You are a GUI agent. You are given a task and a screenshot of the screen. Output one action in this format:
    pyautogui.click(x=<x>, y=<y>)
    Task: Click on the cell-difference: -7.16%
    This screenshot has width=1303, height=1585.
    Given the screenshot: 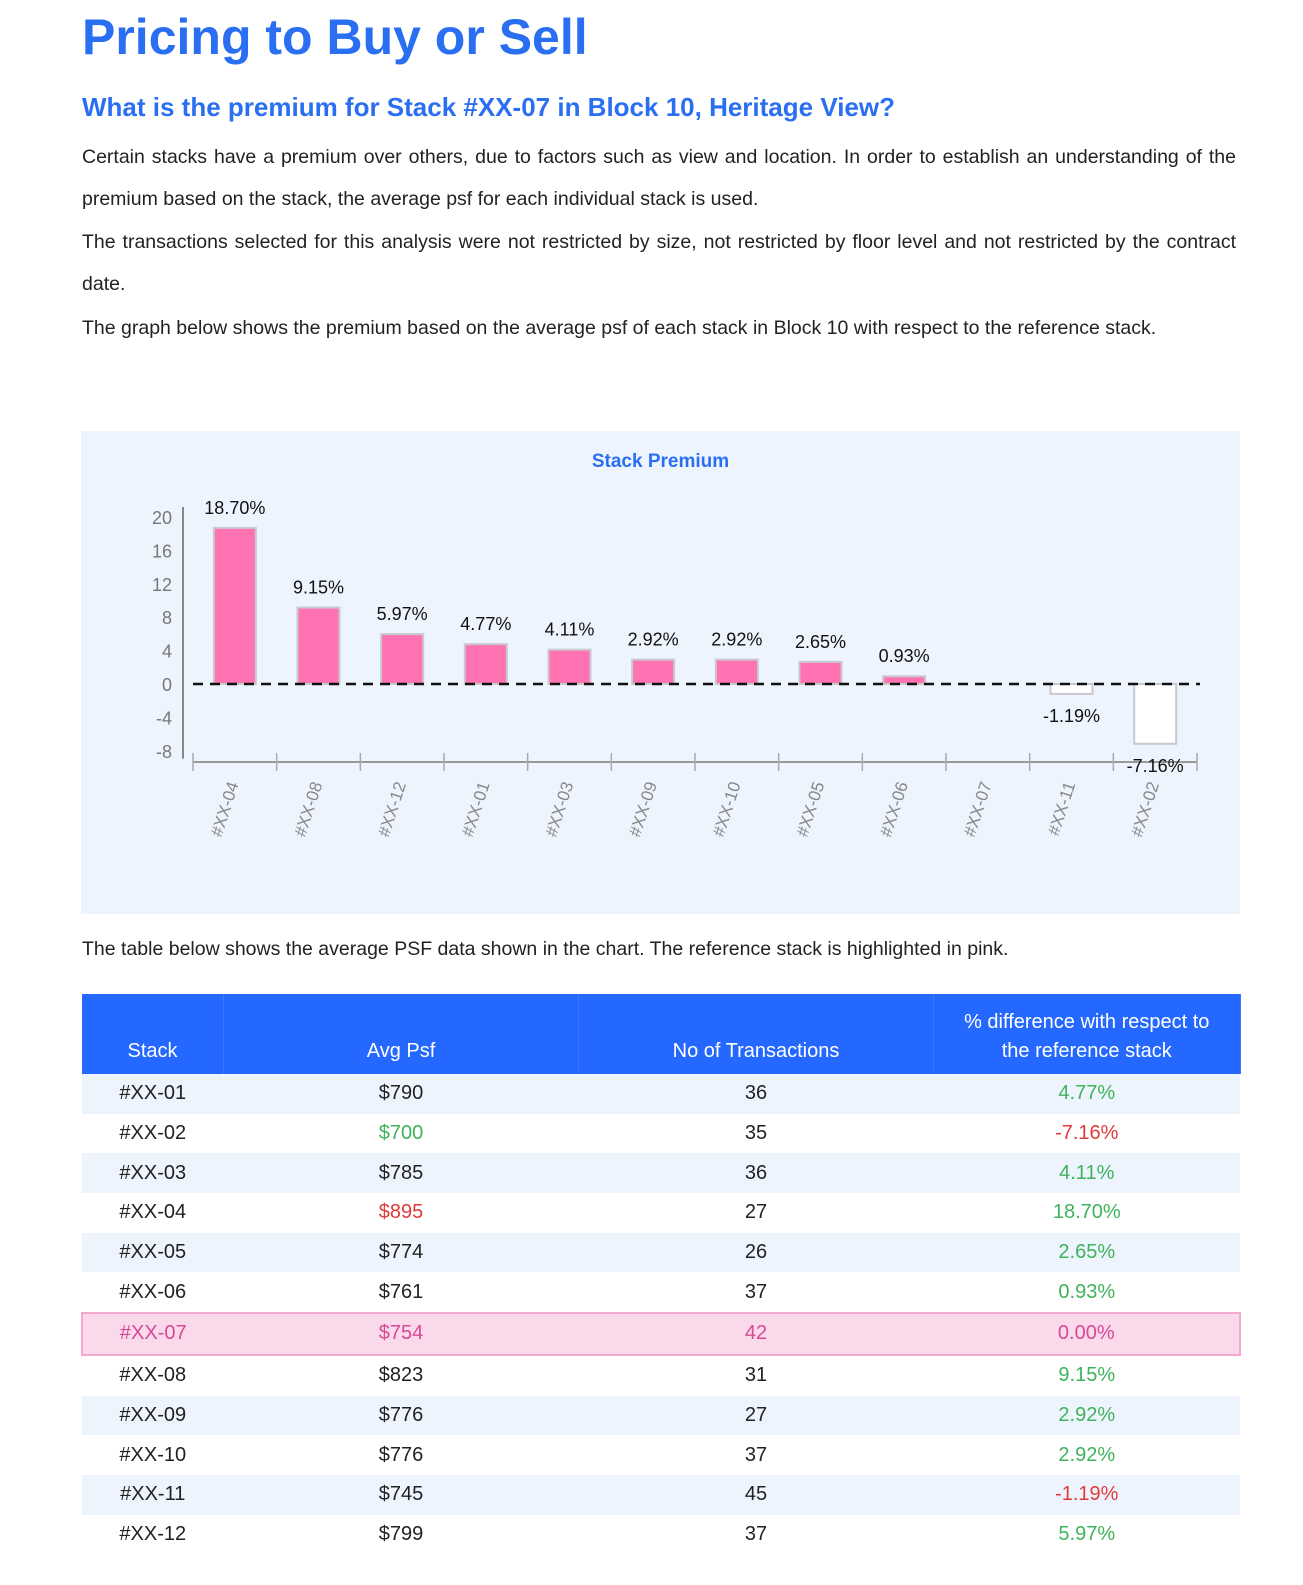 What is the action you would take?
    pyautogui.click(x=1086, y=1133)
    